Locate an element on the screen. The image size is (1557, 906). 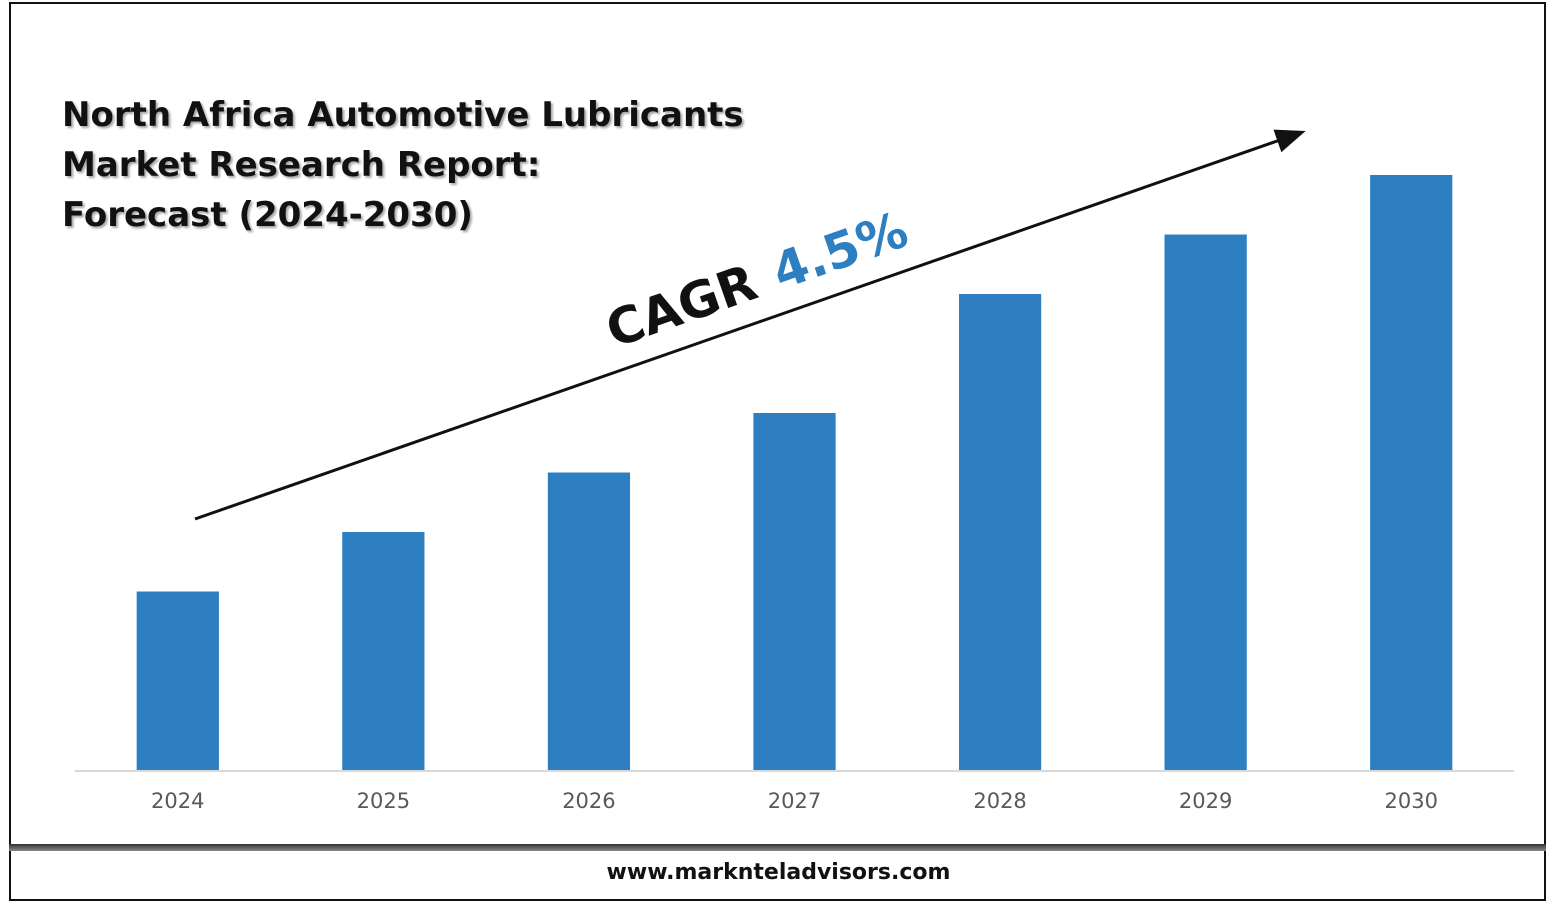
bar-2025 is located at coordinates (383, 651).